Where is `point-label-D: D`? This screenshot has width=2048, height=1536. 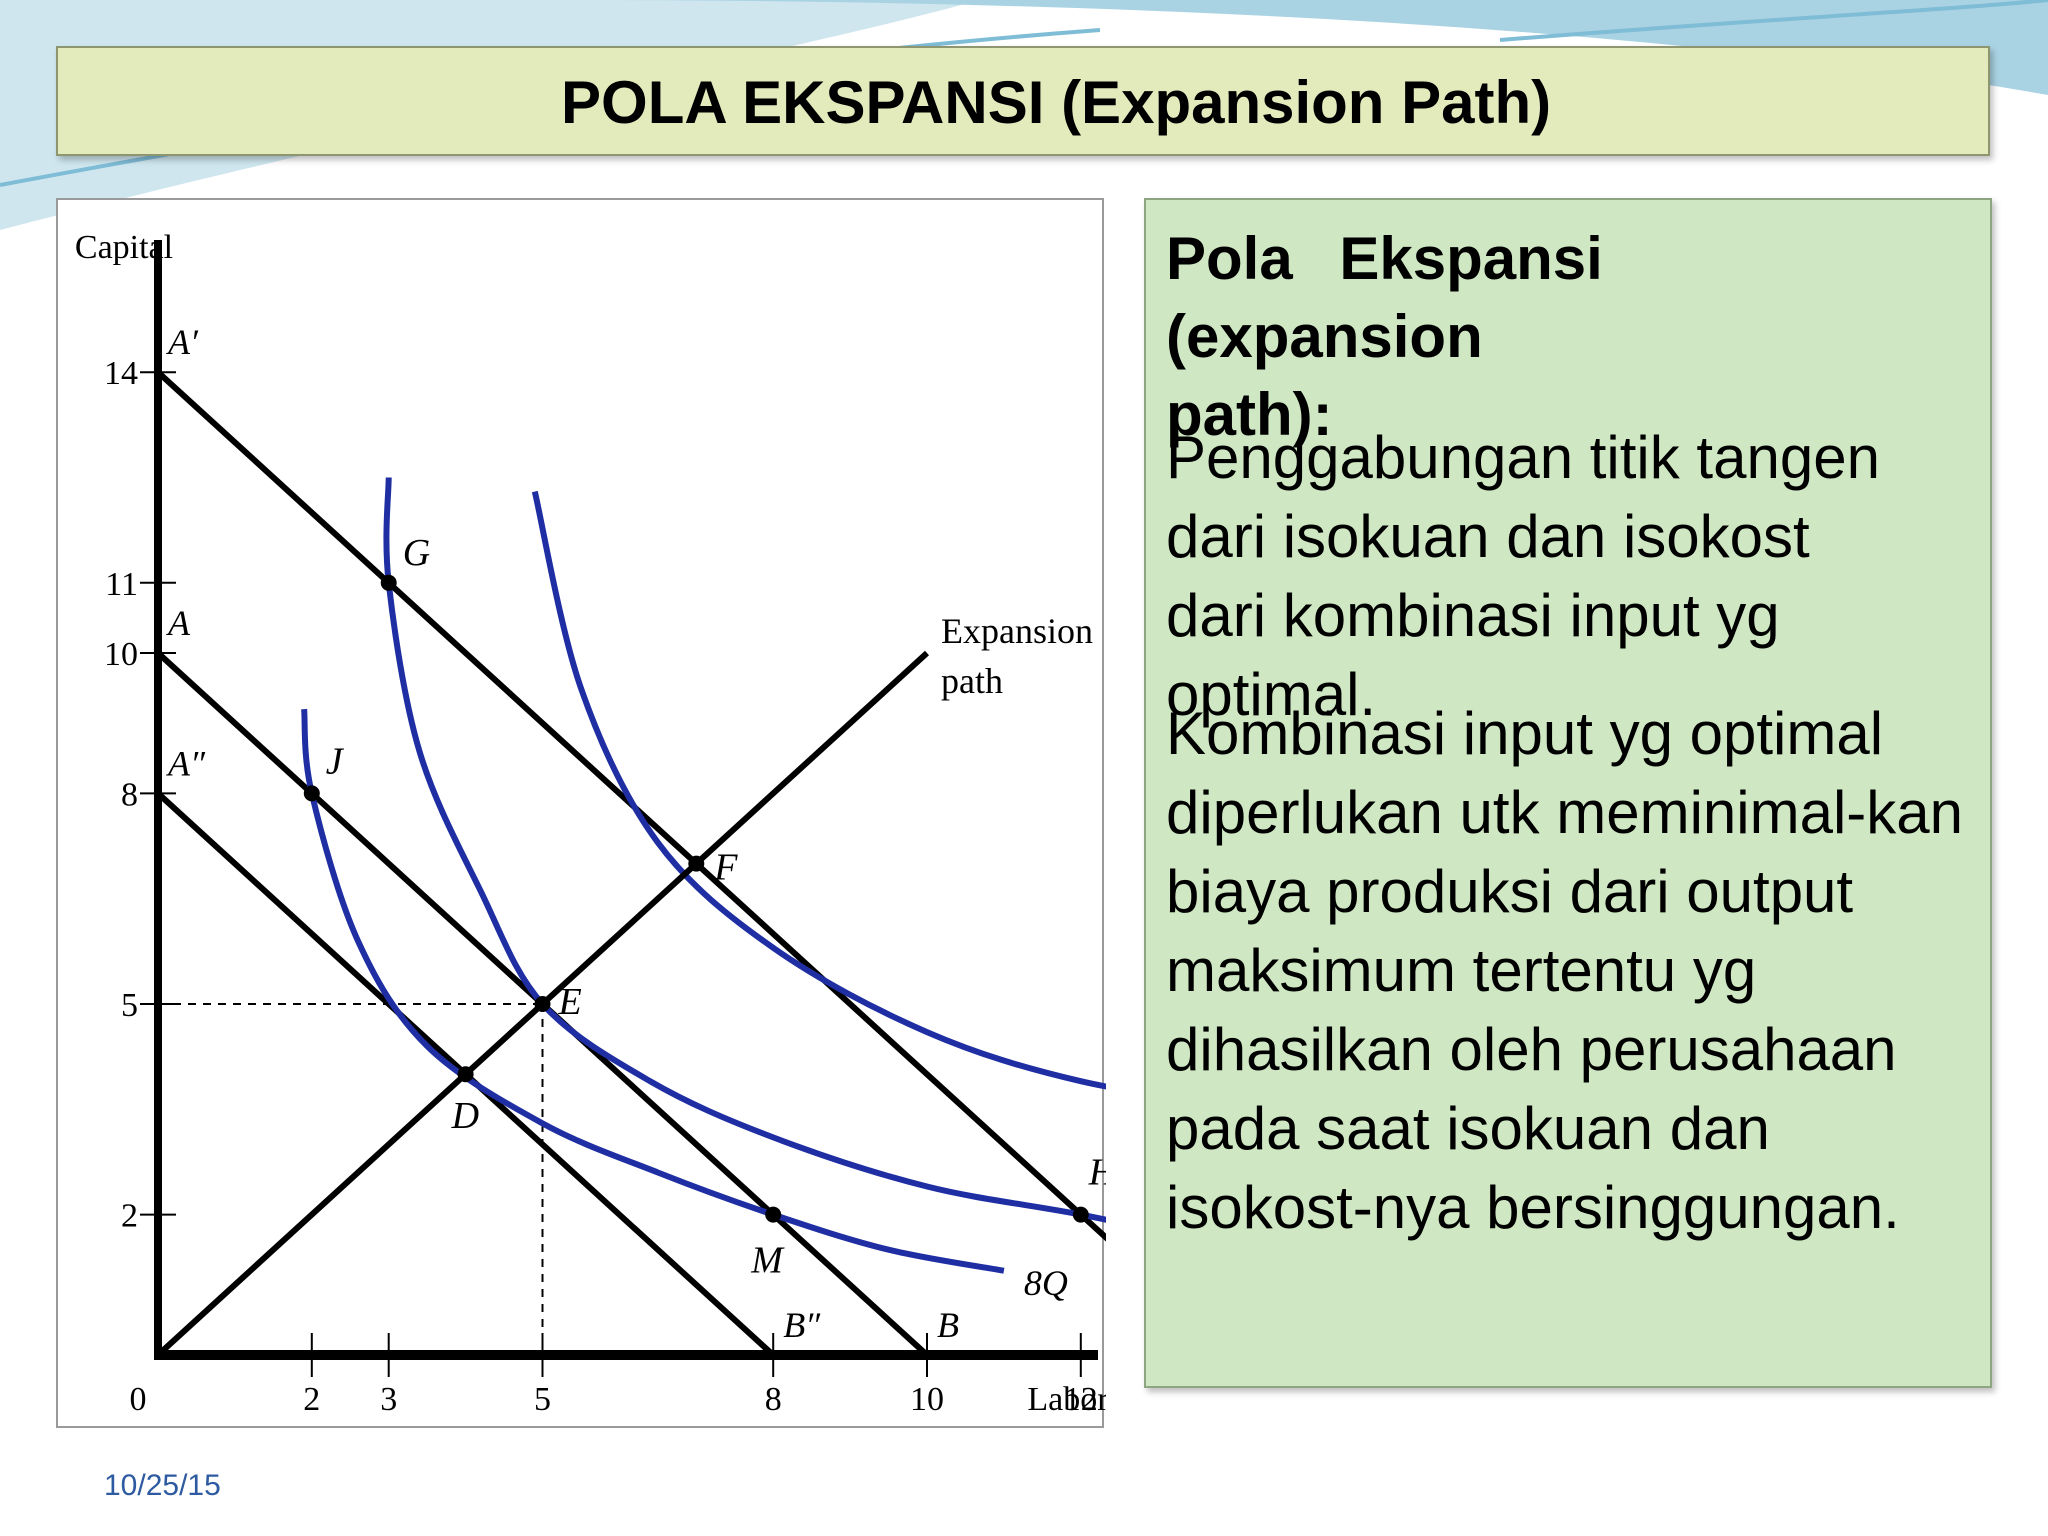
point-label-D: D is located at coordinates (465, 1116).